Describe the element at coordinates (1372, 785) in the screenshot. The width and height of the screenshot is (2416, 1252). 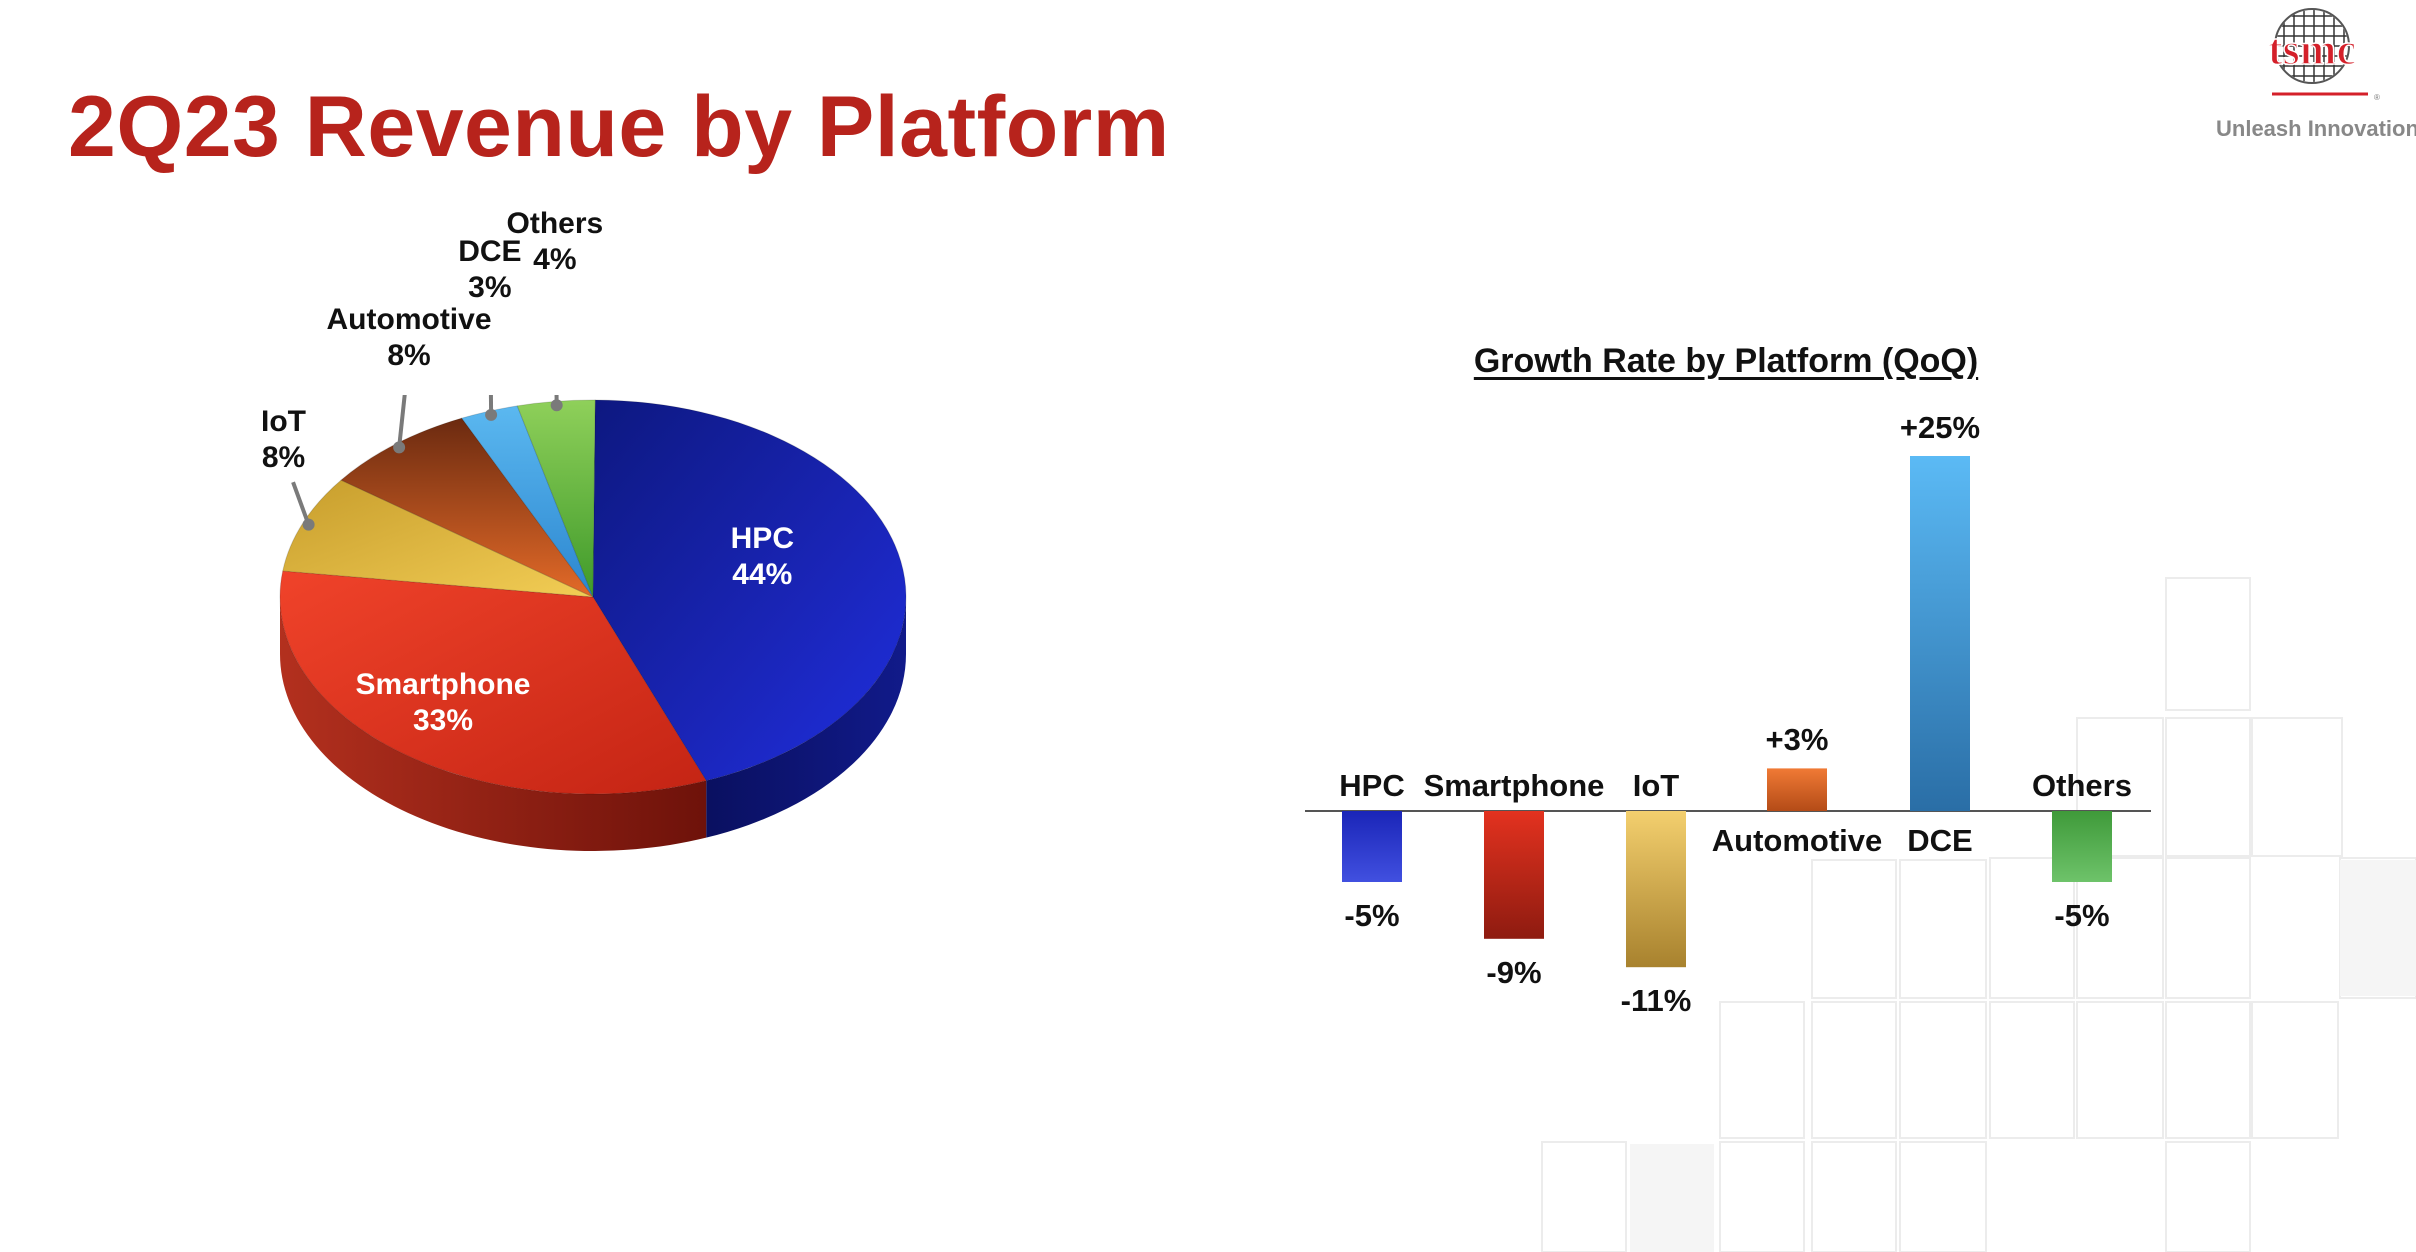
I see `bar-category-hpc: HPC` at that location.